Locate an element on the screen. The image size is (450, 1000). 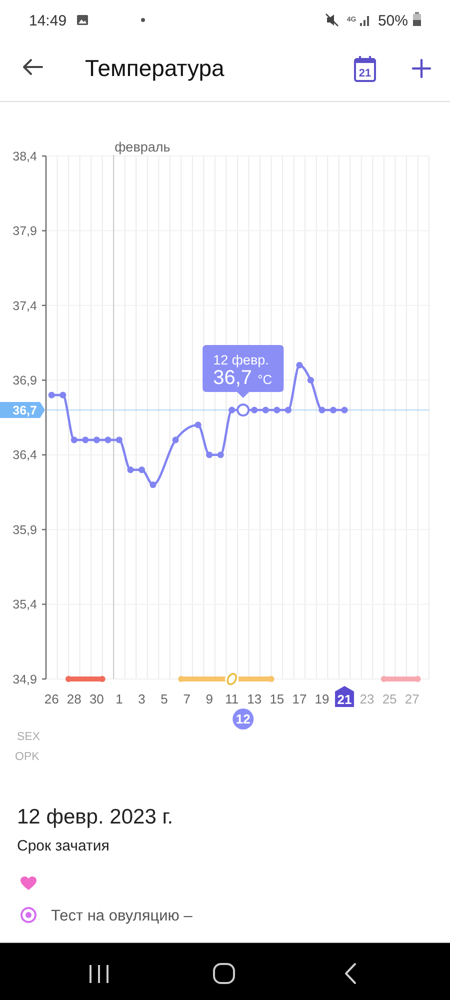
x-tick-label: 5 is located at coordinates (164, 699).